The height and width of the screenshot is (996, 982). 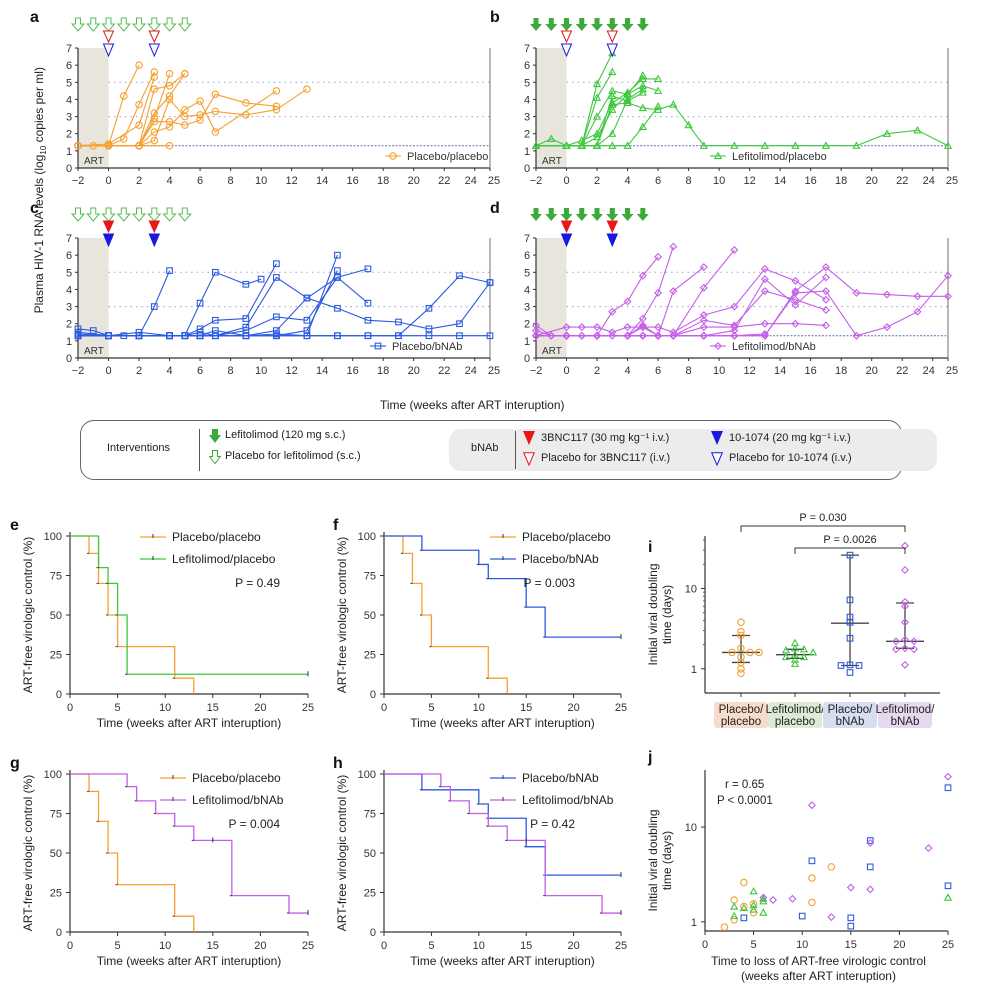 I want to click on y-tick-label: 100, so click(x=367, y=775).